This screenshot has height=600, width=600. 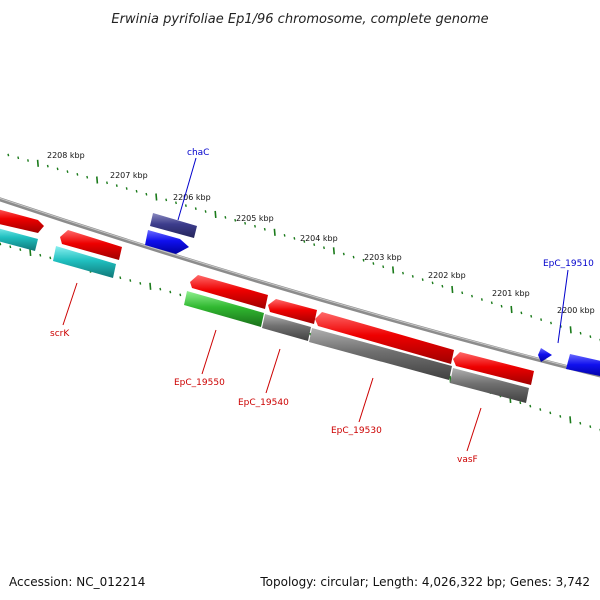 I want to click on gene-epc-19530-red, so click(x=384, y=338).